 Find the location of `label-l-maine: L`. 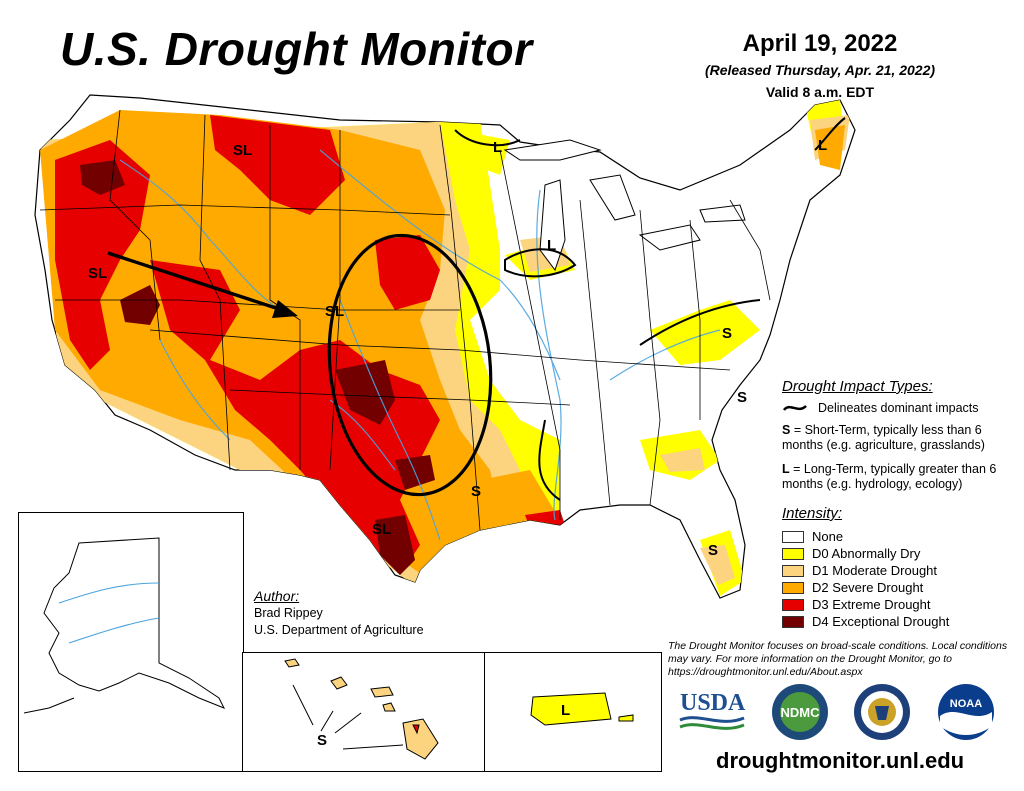

label-l-maine: L is located at coordinates (822, 145).